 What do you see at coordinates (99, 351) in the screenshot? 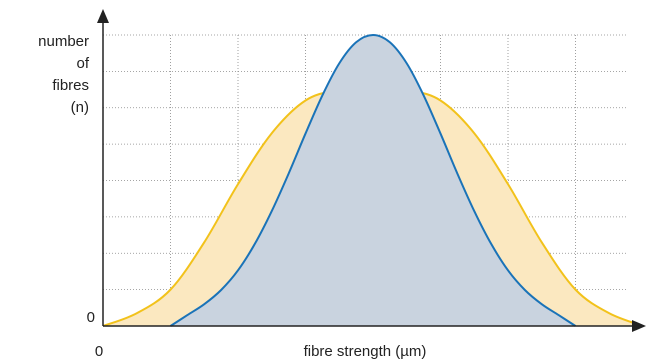
I see `x-tick-label: 0` at bounding box center [99, 351].